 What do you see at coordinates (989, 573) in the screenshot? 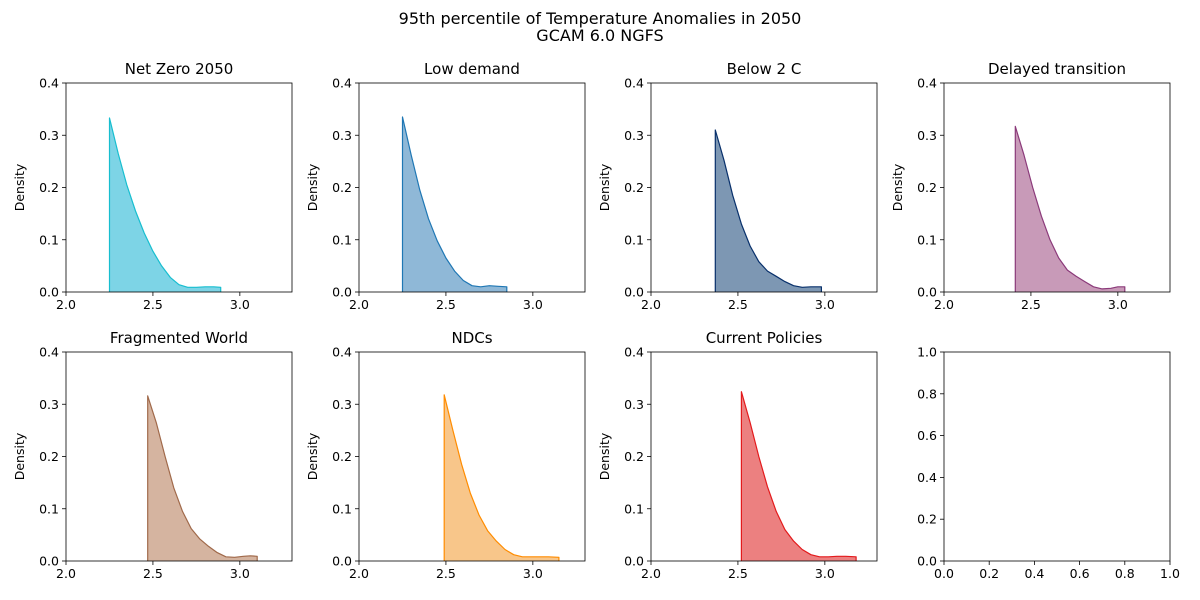
I see `x-tick-label-empty: 0.2` at bounding box center [989, 573].